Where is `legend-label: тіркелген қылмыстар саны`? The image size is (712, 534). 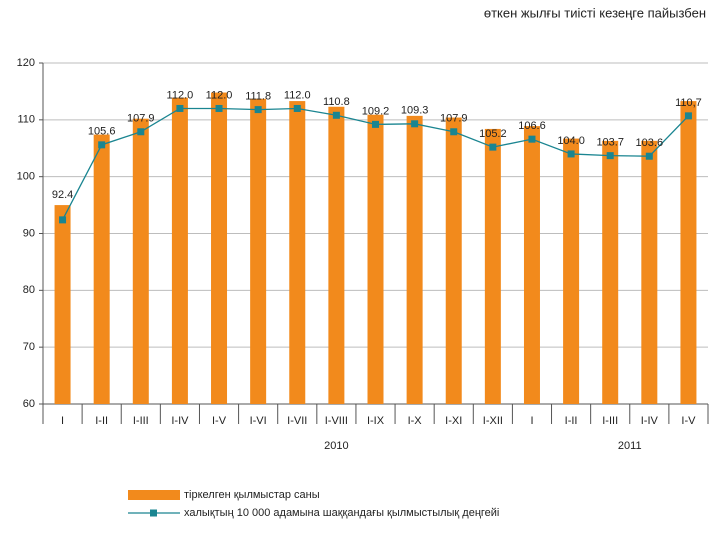
legend-label: тіркелген қылмыстар саны is located at coordinates (252, 495).